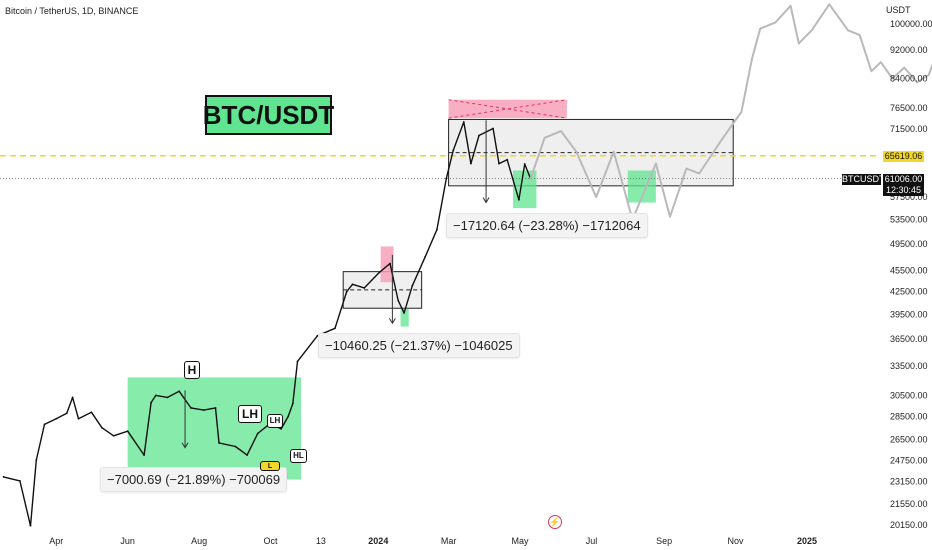 The width and height of the screenshot is (932, 550). I want to click on x-tick-label-0: Apr, so click(56, 541).